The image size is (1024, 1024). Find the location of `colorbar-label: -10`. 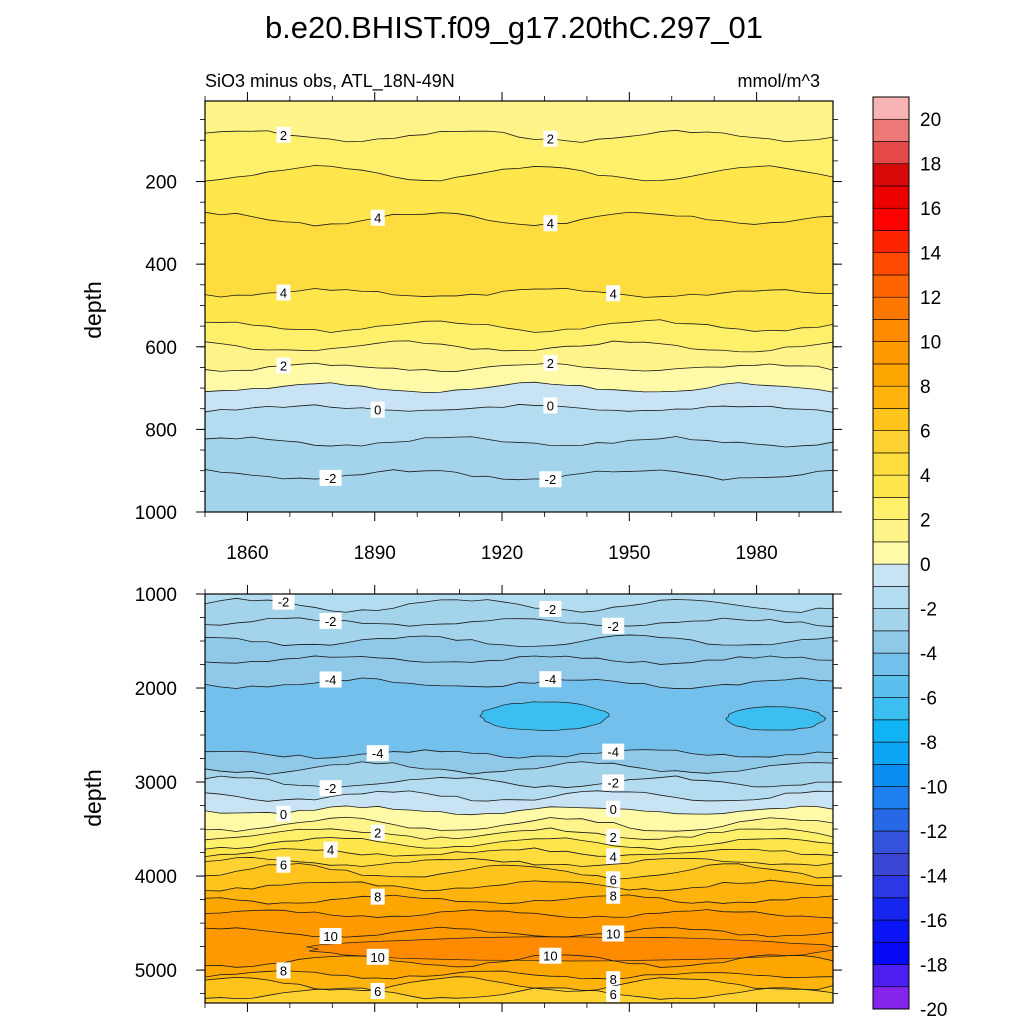

colorbar-label: -10 is located at coordinates (933, 788).